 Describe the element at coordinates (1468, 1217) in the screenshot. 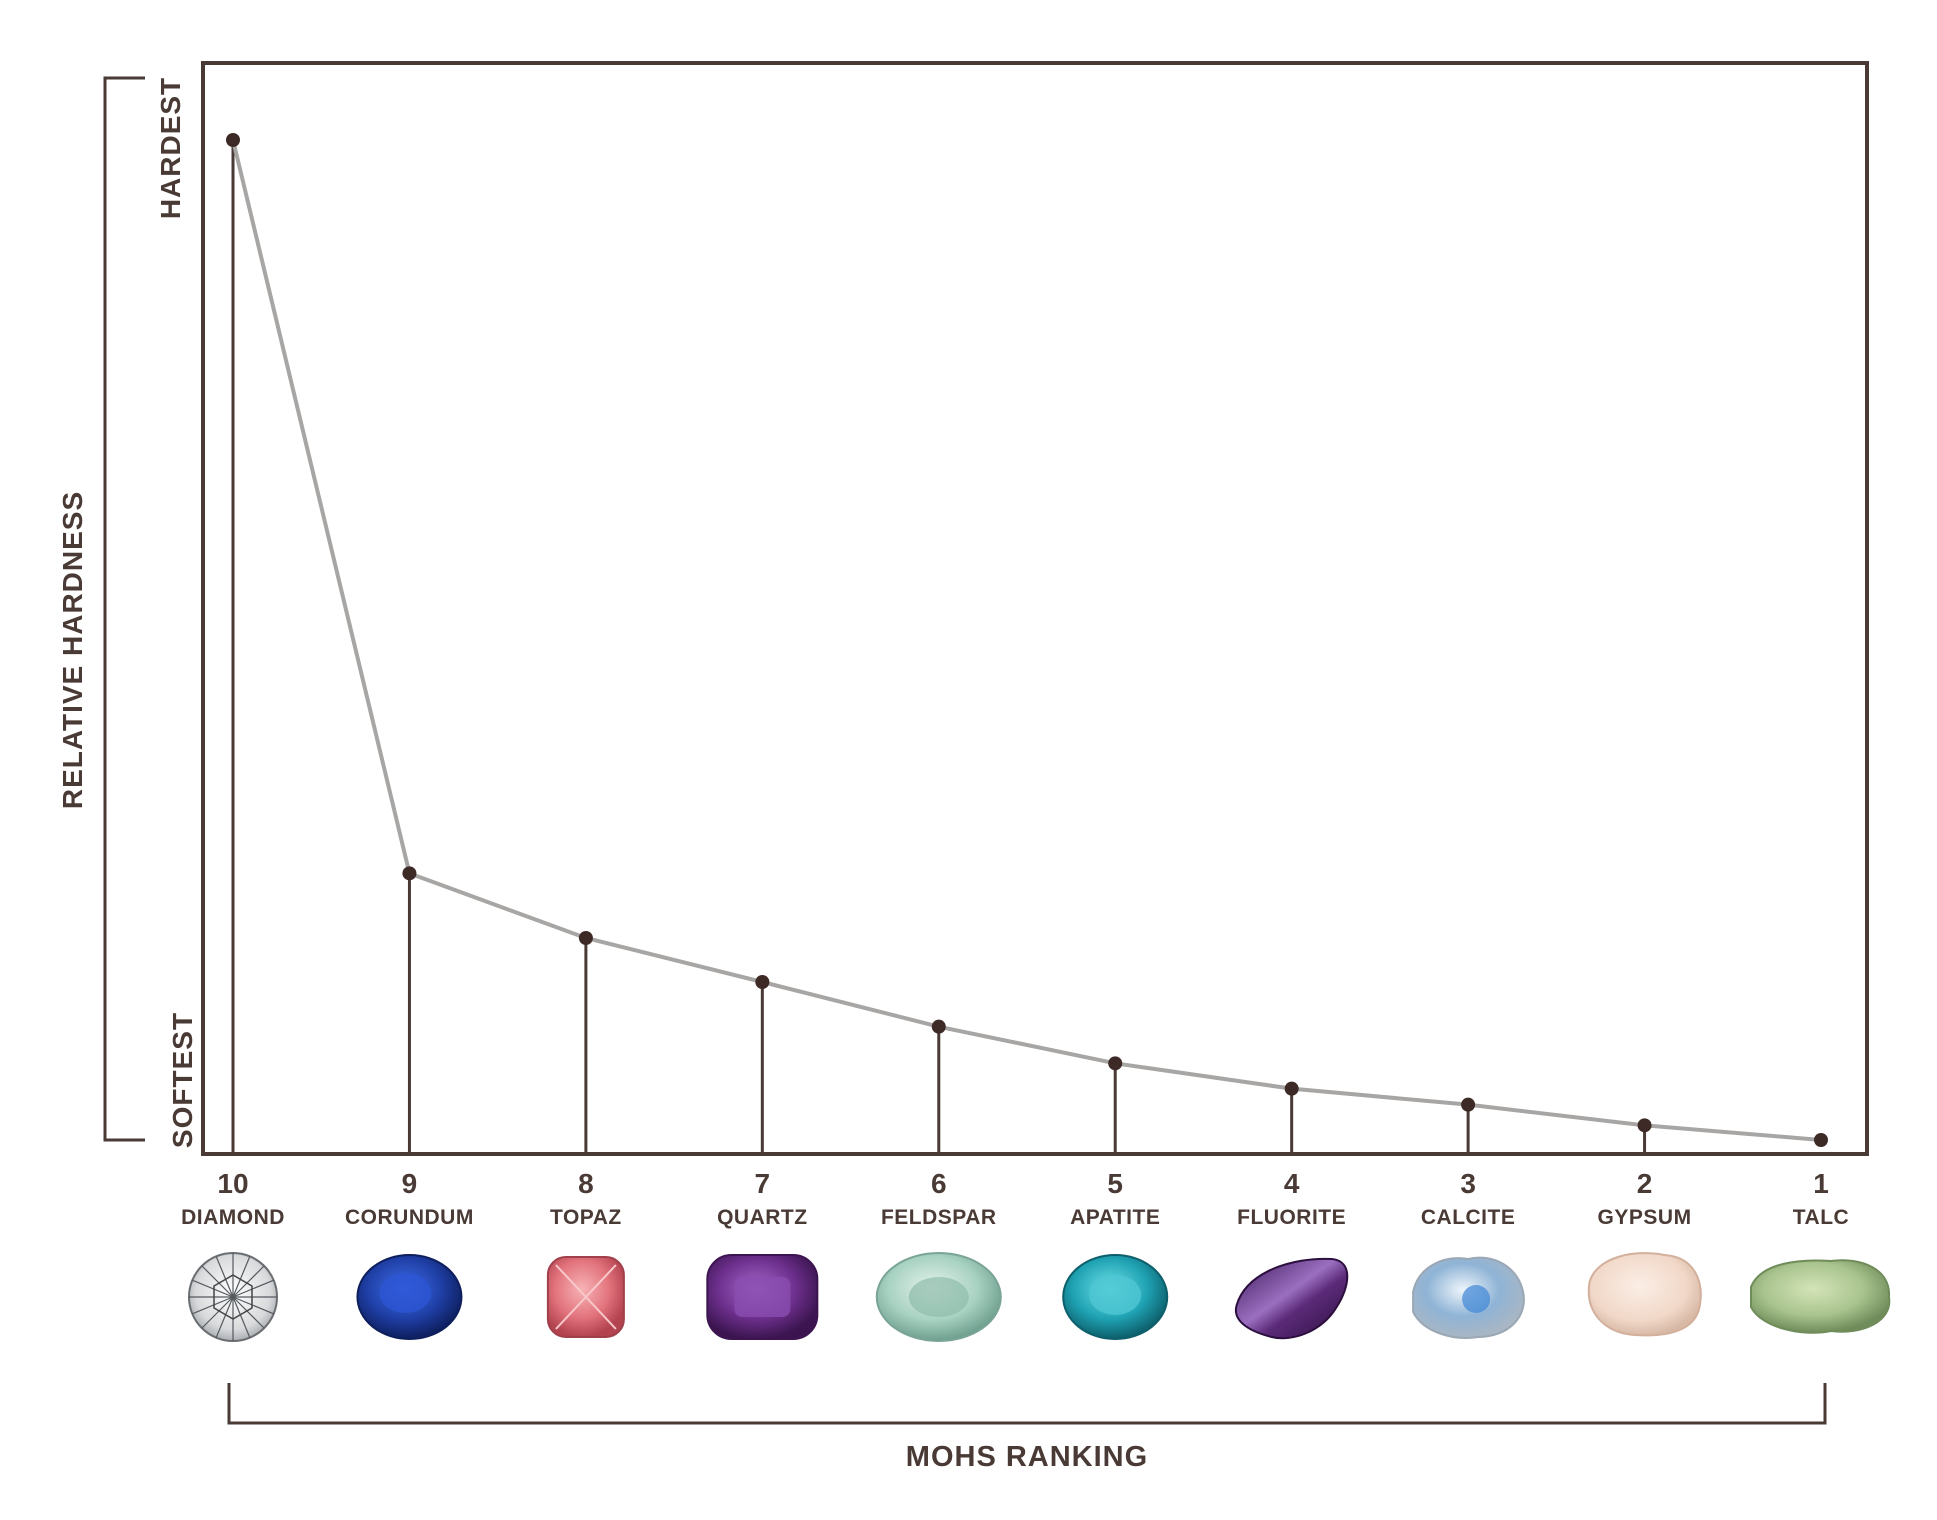

I see `tick-mineral-calcite: CALCITE` at that location.